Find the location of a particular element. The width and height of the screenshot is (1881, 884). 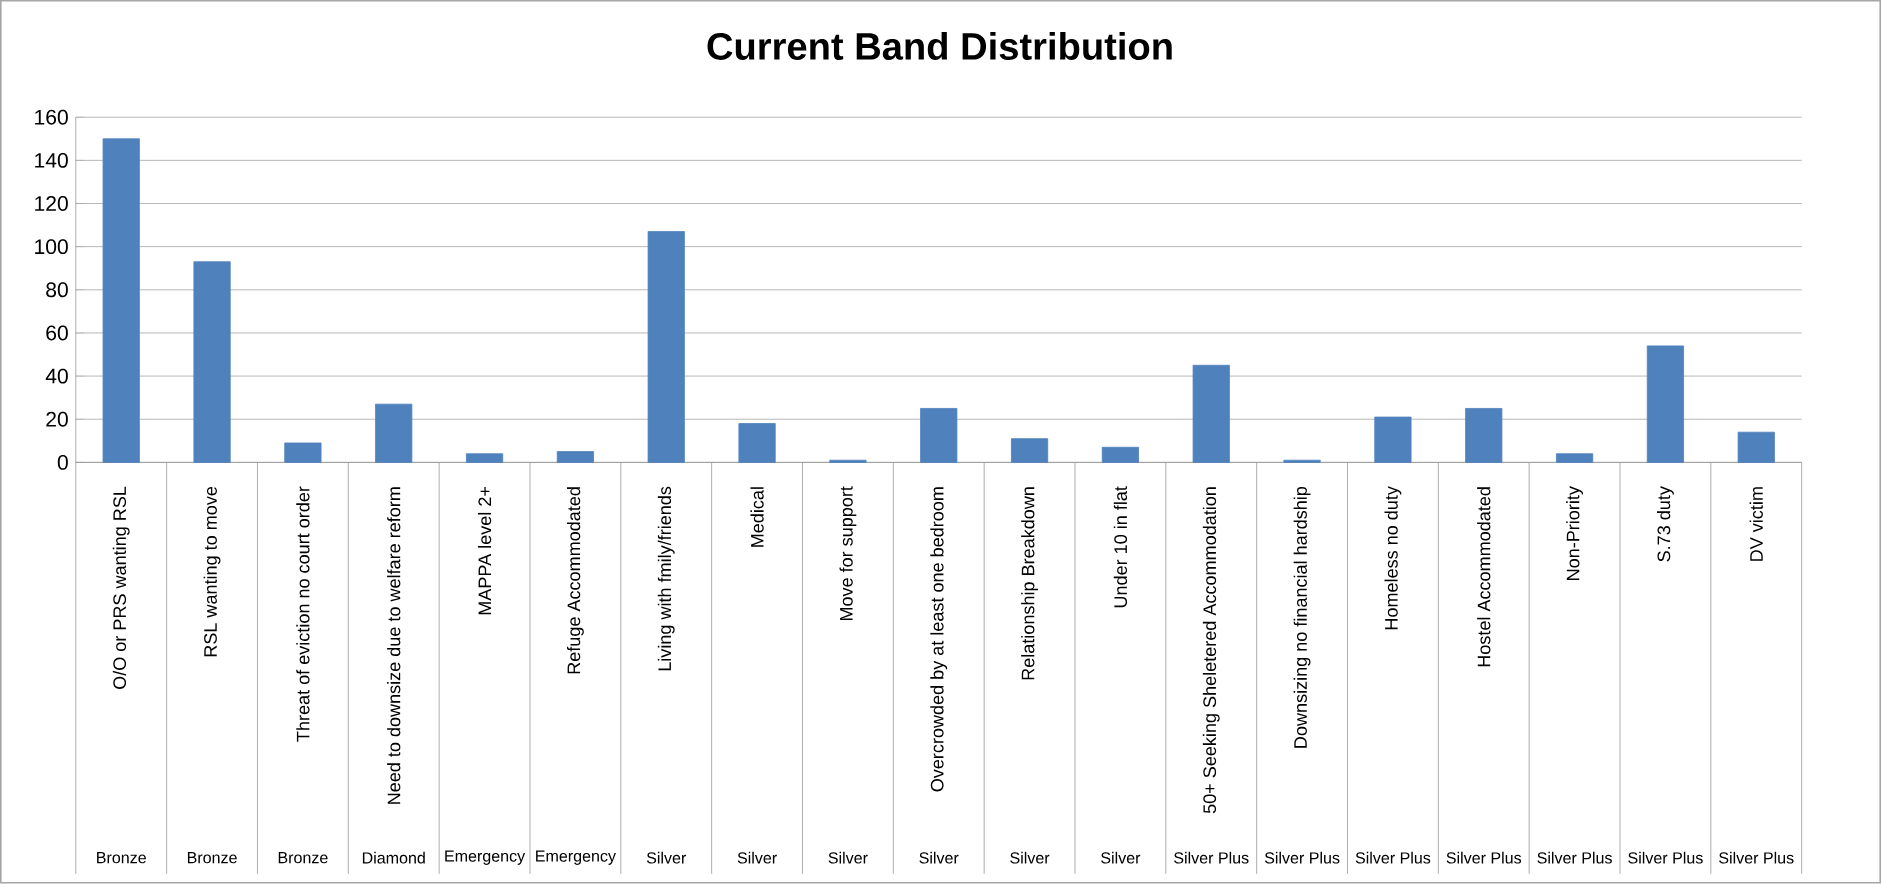

y-tick-label: 100 is located at coordinates (51, 247).